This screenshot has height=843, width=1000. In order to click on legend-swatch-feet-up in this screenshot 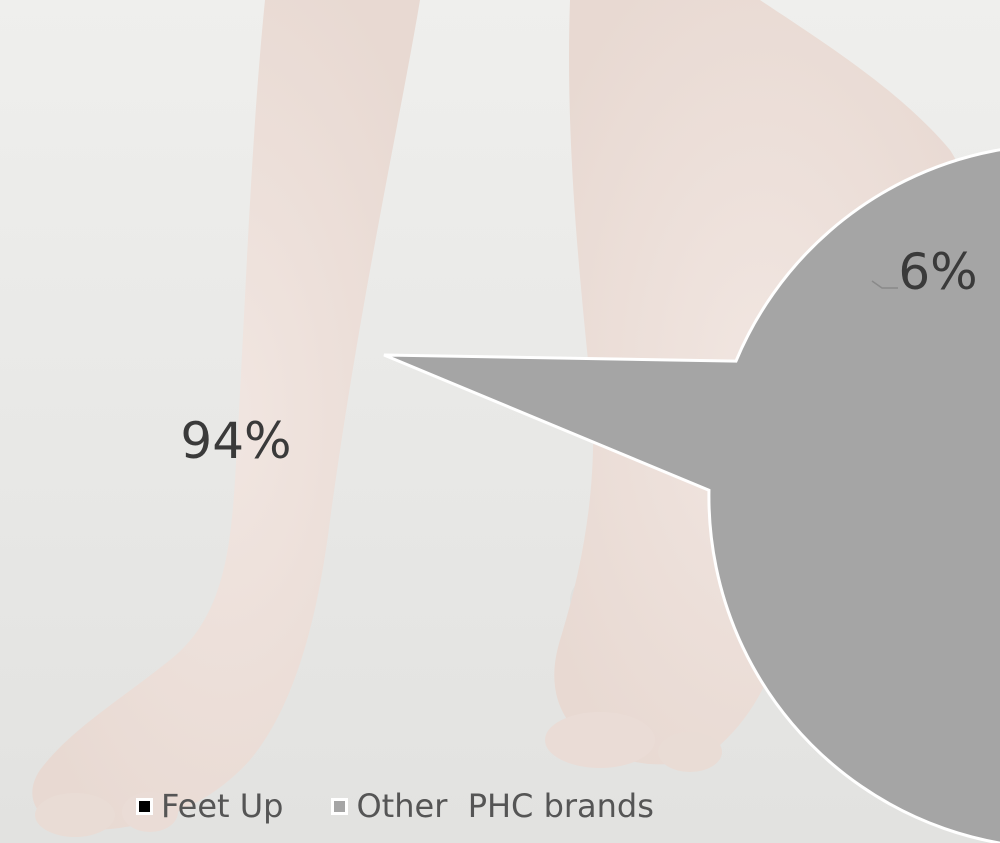, I will do `click(144, 806)`.